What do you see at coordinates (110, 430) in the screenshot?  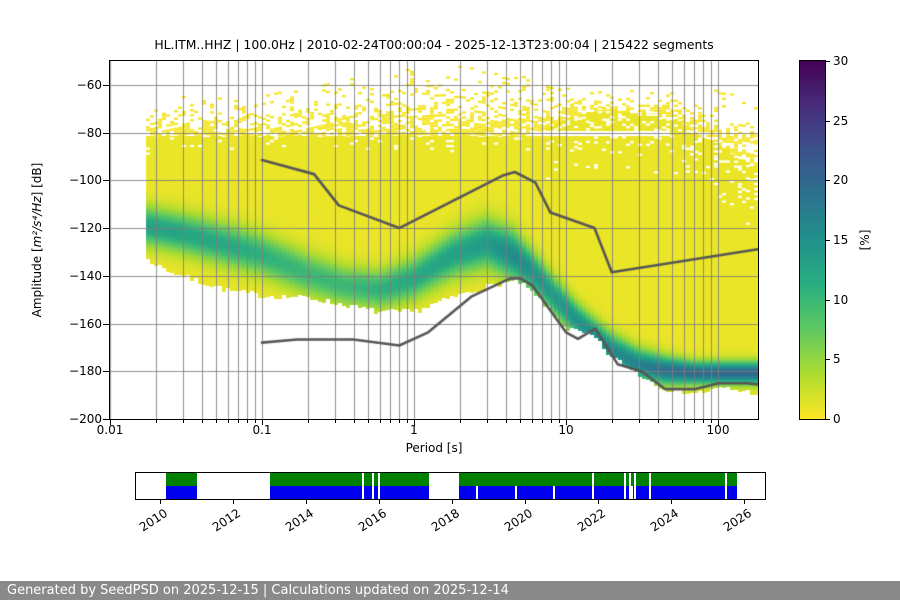 I see `x-tick-label: 0.01` at bounding box center [110, 430].